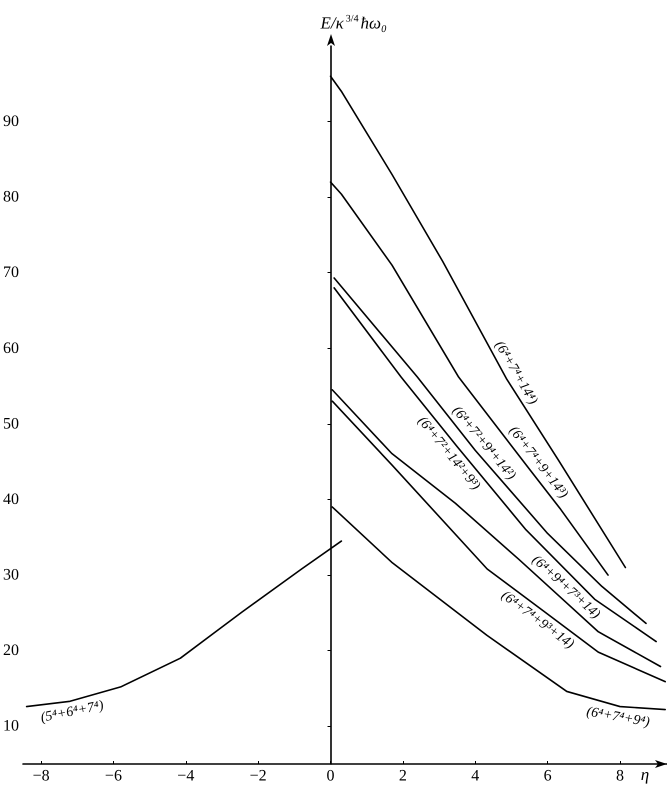  What do you see at coordinates (258, 776) in the screenshot?
I see `x-tick-label: −2` at bounding box center [258, 776].